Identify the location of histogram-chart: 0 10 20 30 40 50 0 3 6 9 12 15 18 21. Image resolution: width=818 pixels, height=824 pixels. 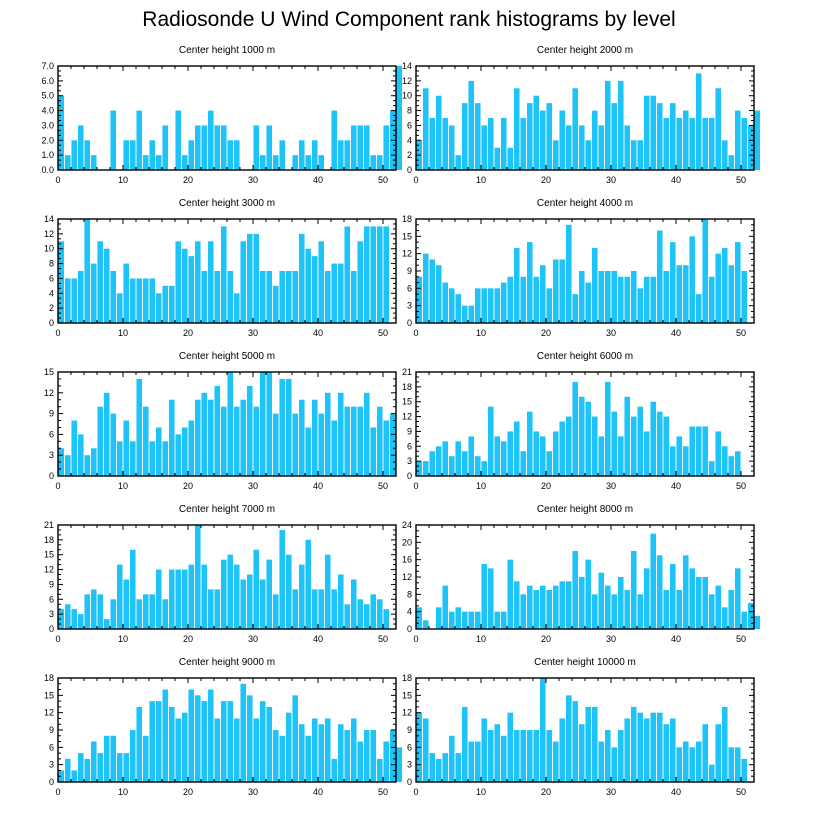
(578, 429).